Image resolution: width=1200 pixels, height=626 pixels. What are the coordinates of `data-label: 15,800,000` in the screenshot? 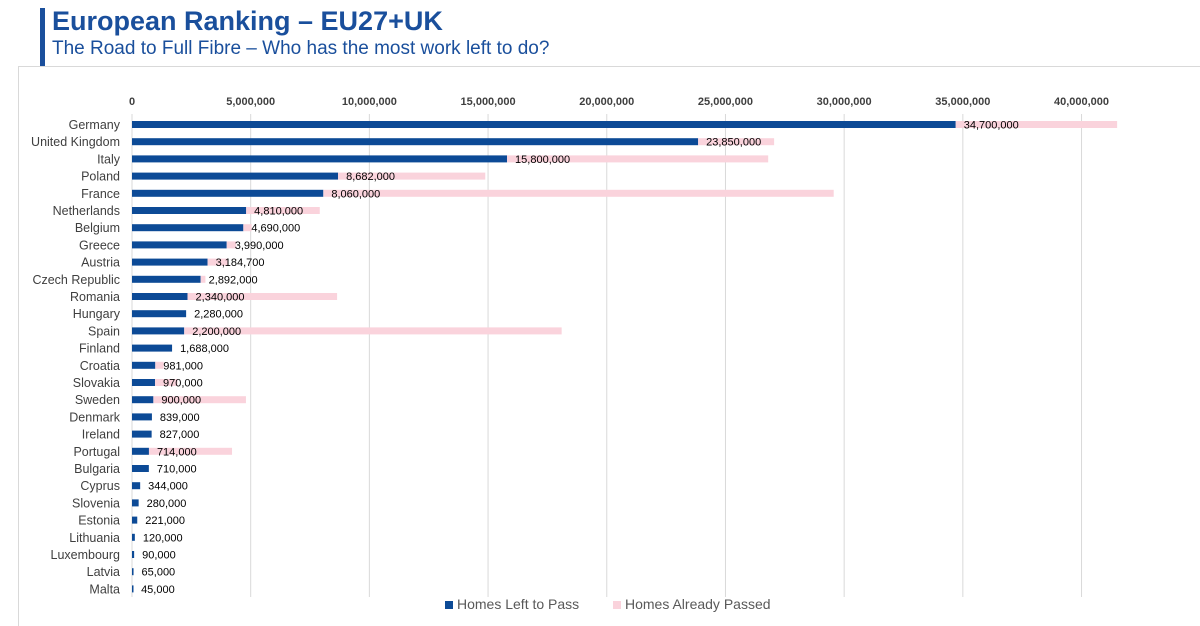 It's located at (542, 160).